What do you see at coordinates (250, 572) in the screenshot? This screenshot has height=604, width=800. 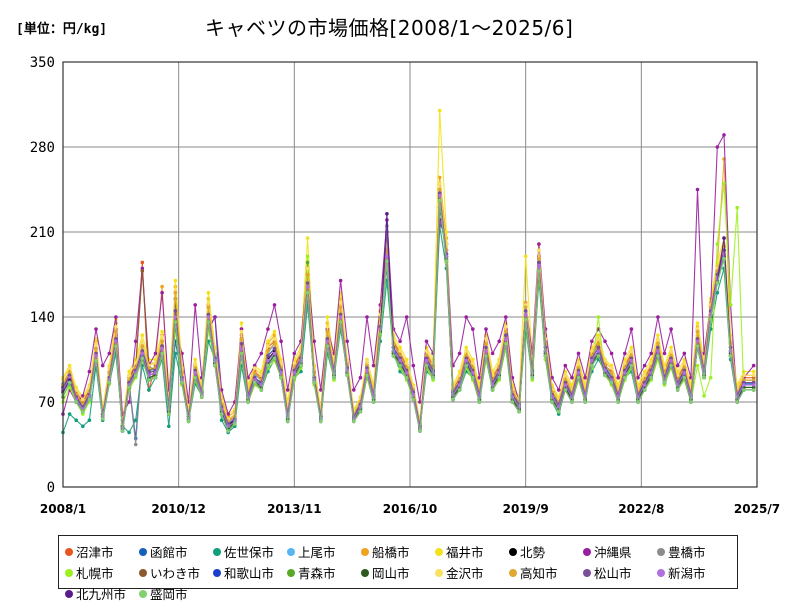 I see `legend-item: 和歌山市` at bounding box center [250, 572].